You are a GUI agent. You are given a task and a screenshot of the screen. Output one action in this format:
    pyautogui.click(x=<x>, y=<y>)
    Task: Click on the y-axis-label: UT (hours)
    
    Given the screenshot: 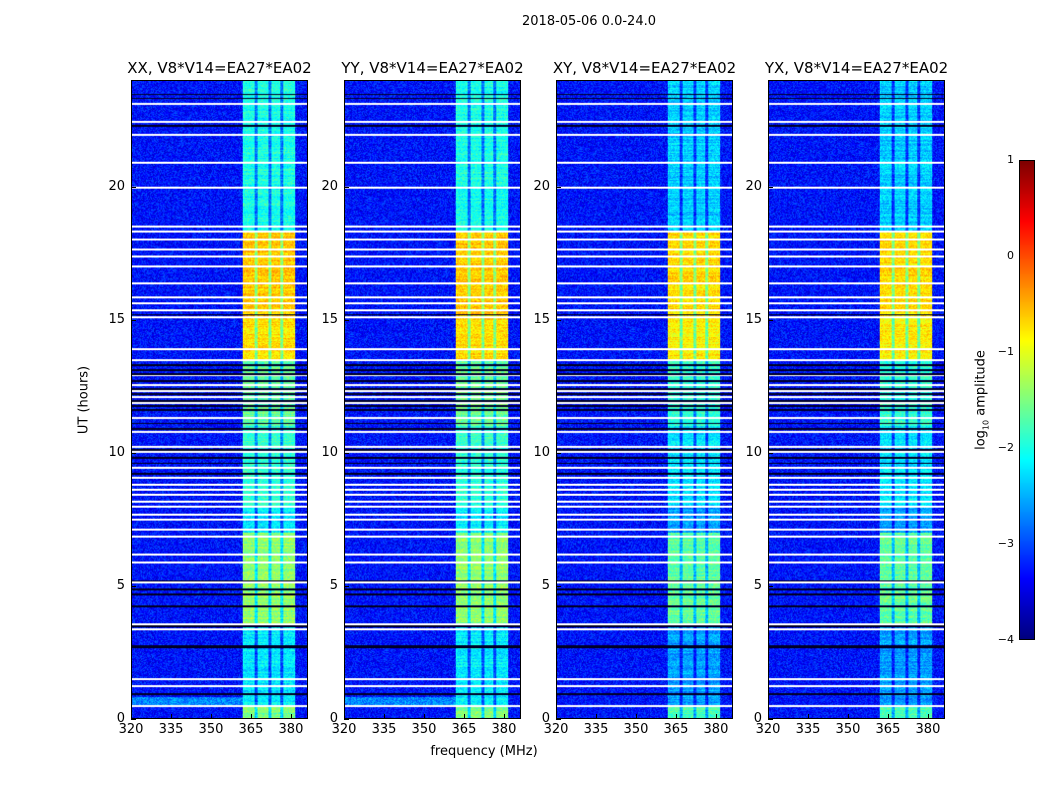 What is the action you would take?
    pyautogui.click(x=84, y=400)
    